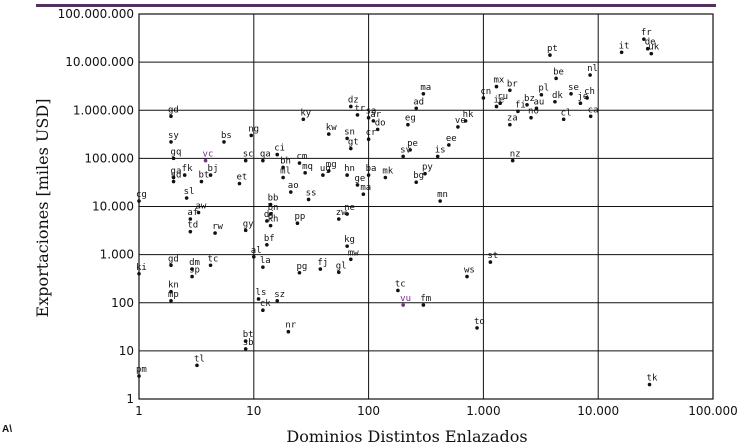 The width and height of the screenshot is (745, 446). What do you see at coordinates (215, 233) in the screenshot?
I see `data-point-rw` at bounding box center [215, 233].